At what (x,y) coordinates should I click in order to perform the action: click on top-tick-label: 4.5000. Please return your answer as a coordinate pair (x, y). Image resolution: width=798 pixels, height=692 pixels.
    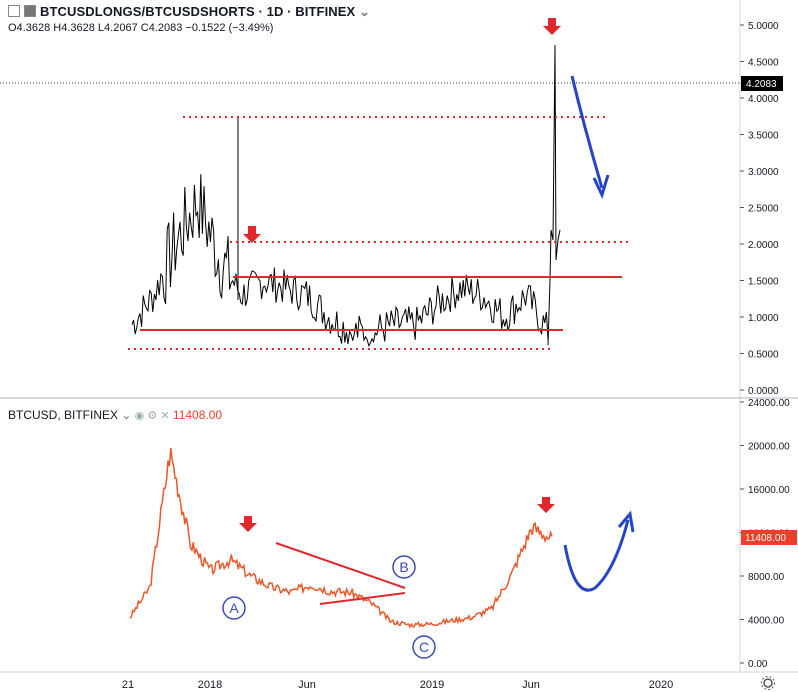
    Looking at the image, I should click on (763, 63).